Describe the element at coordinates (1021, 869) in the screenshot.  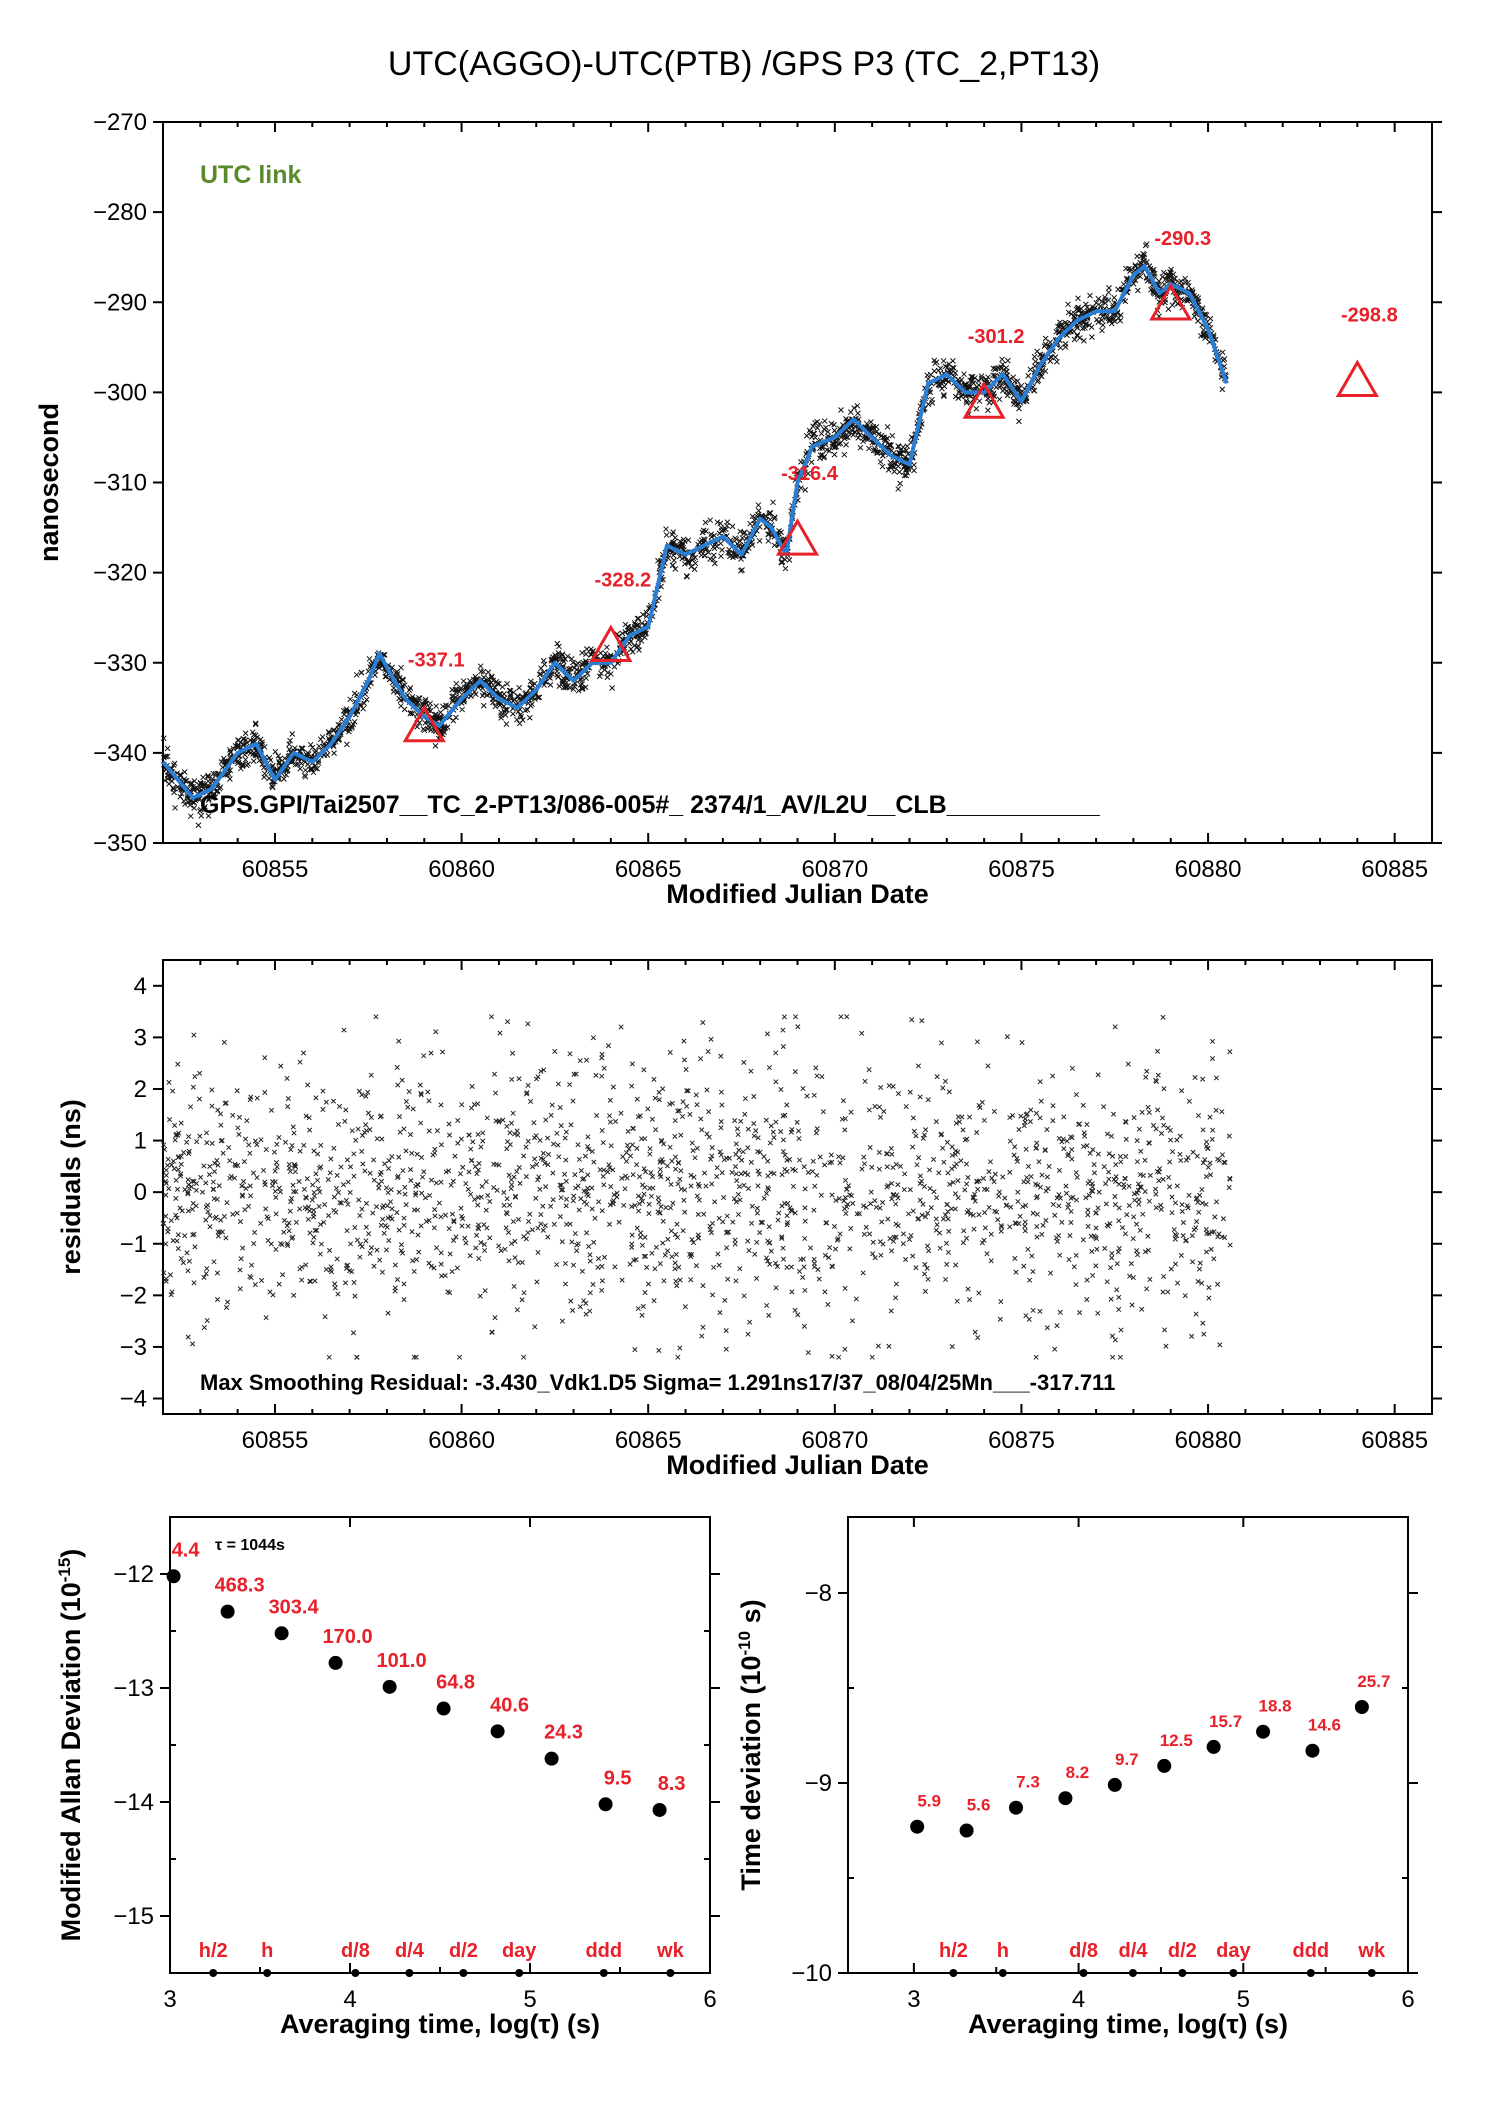
I see `x-tick-label: 60875` at that location.